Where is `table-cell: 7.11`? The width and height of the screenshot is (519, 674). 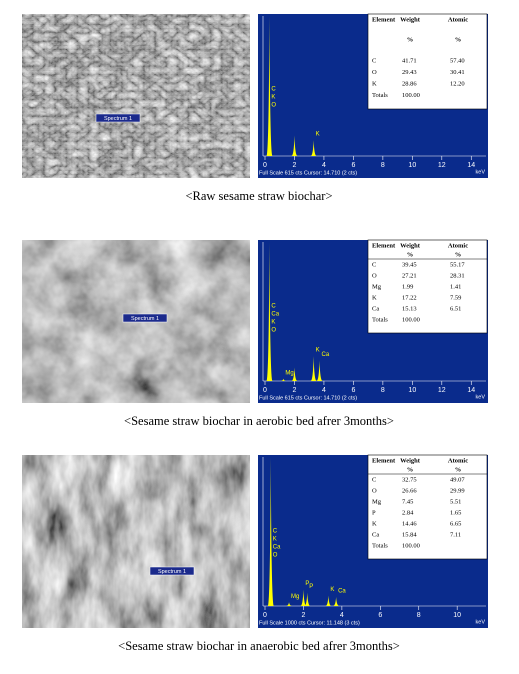 table-cell: 7.11 is located at coordinates (455, 534).